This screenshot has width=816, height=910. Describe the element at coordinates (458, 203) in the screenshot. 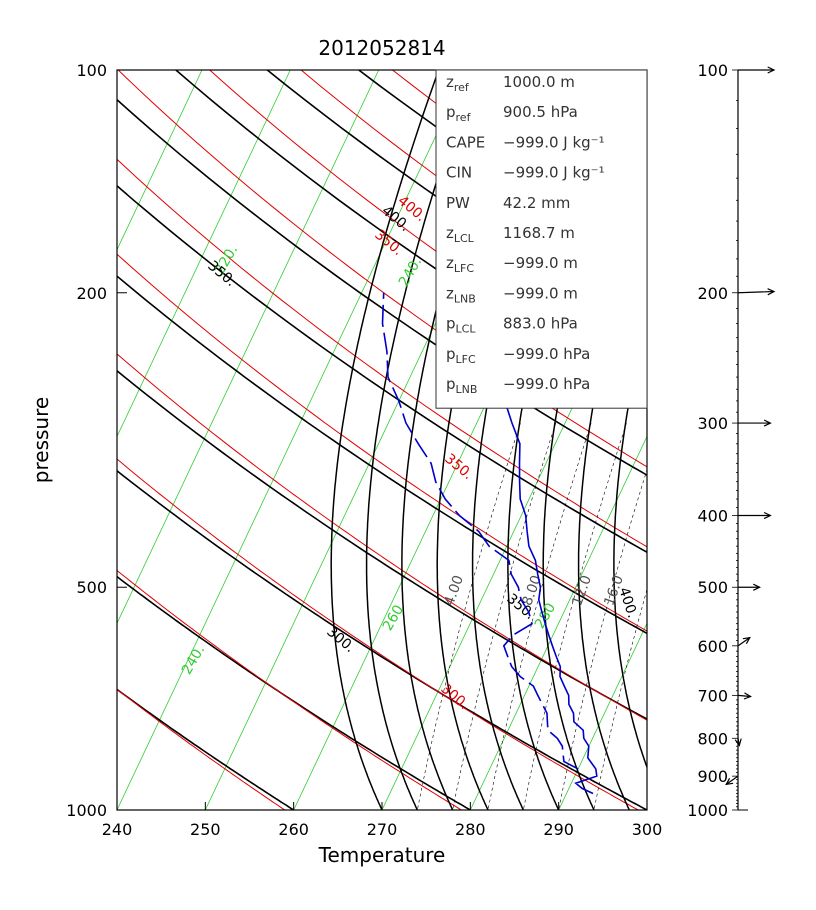

I see `info-box-row: PW` at that location.